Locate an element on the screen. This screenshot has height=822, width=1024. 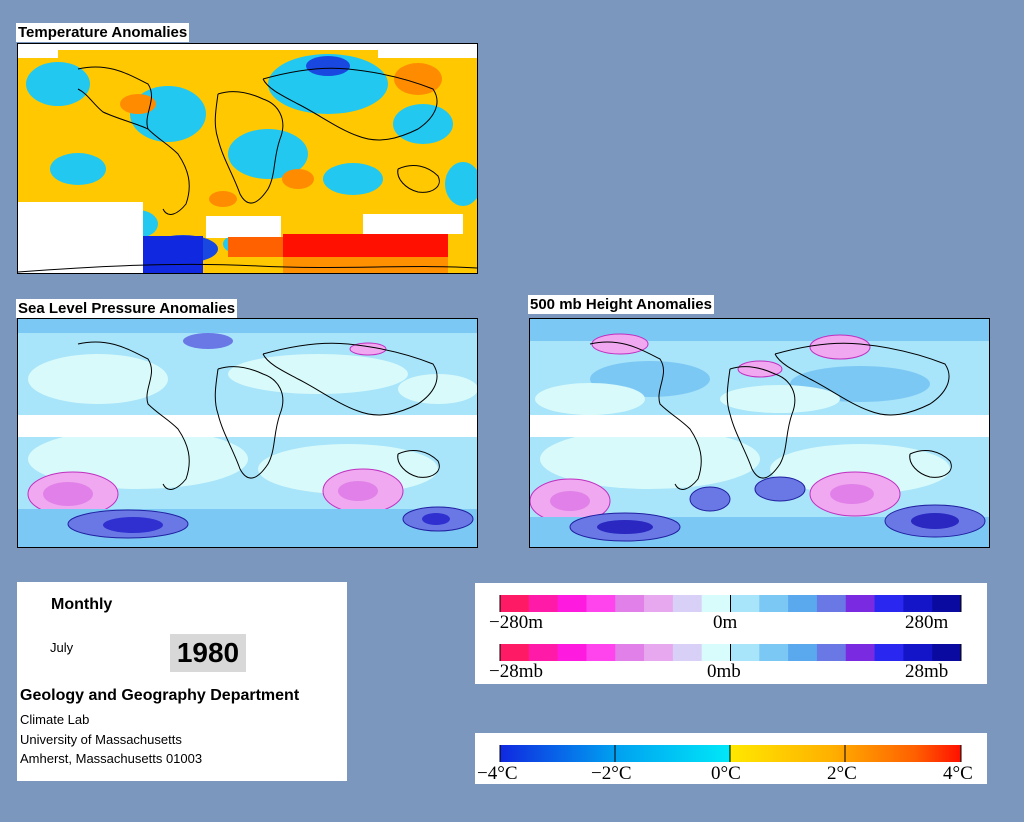
height500-map-graphic is located at coordinates (759, 433).